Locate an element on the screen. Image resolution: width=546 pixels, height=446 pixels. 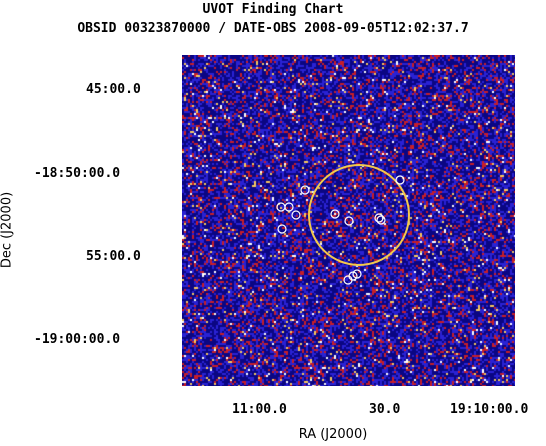
error-circle is located at coordinates (359, 215).